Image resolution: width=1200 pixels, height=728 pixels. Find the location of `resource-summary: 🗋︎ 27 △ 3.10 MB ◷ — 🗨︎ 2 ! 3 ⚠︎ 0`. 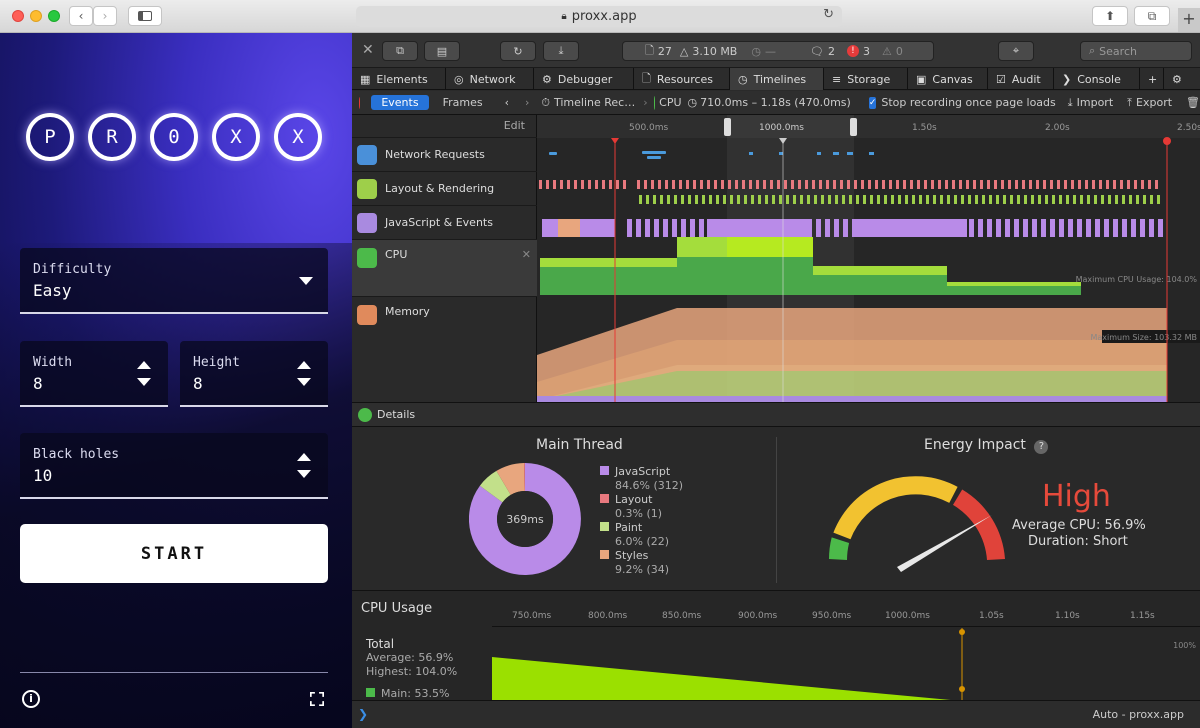

resource-summary: 🗋︎ 27 △ 3.10 MB ◷ — 🗨︎ 2 ! 3 ⚠︎ 0 is located at coordinates (778, 51).